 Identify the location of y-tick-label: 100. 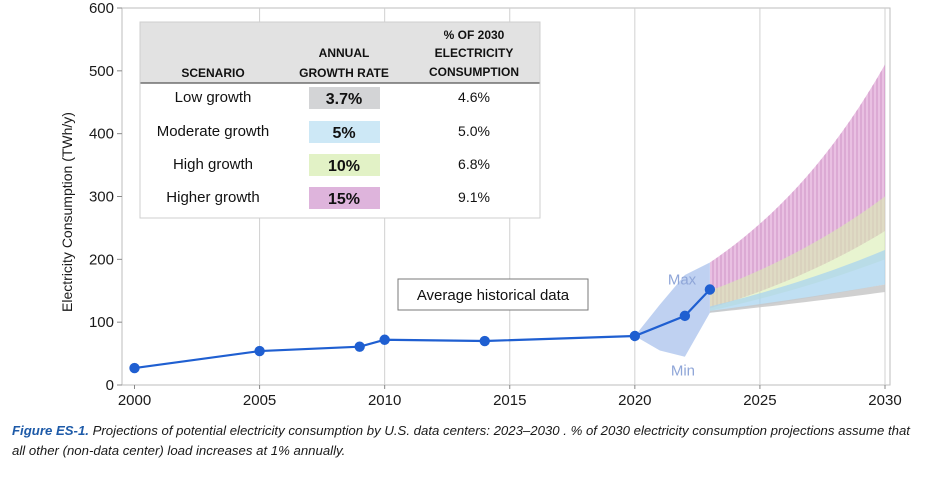
(101, 322).